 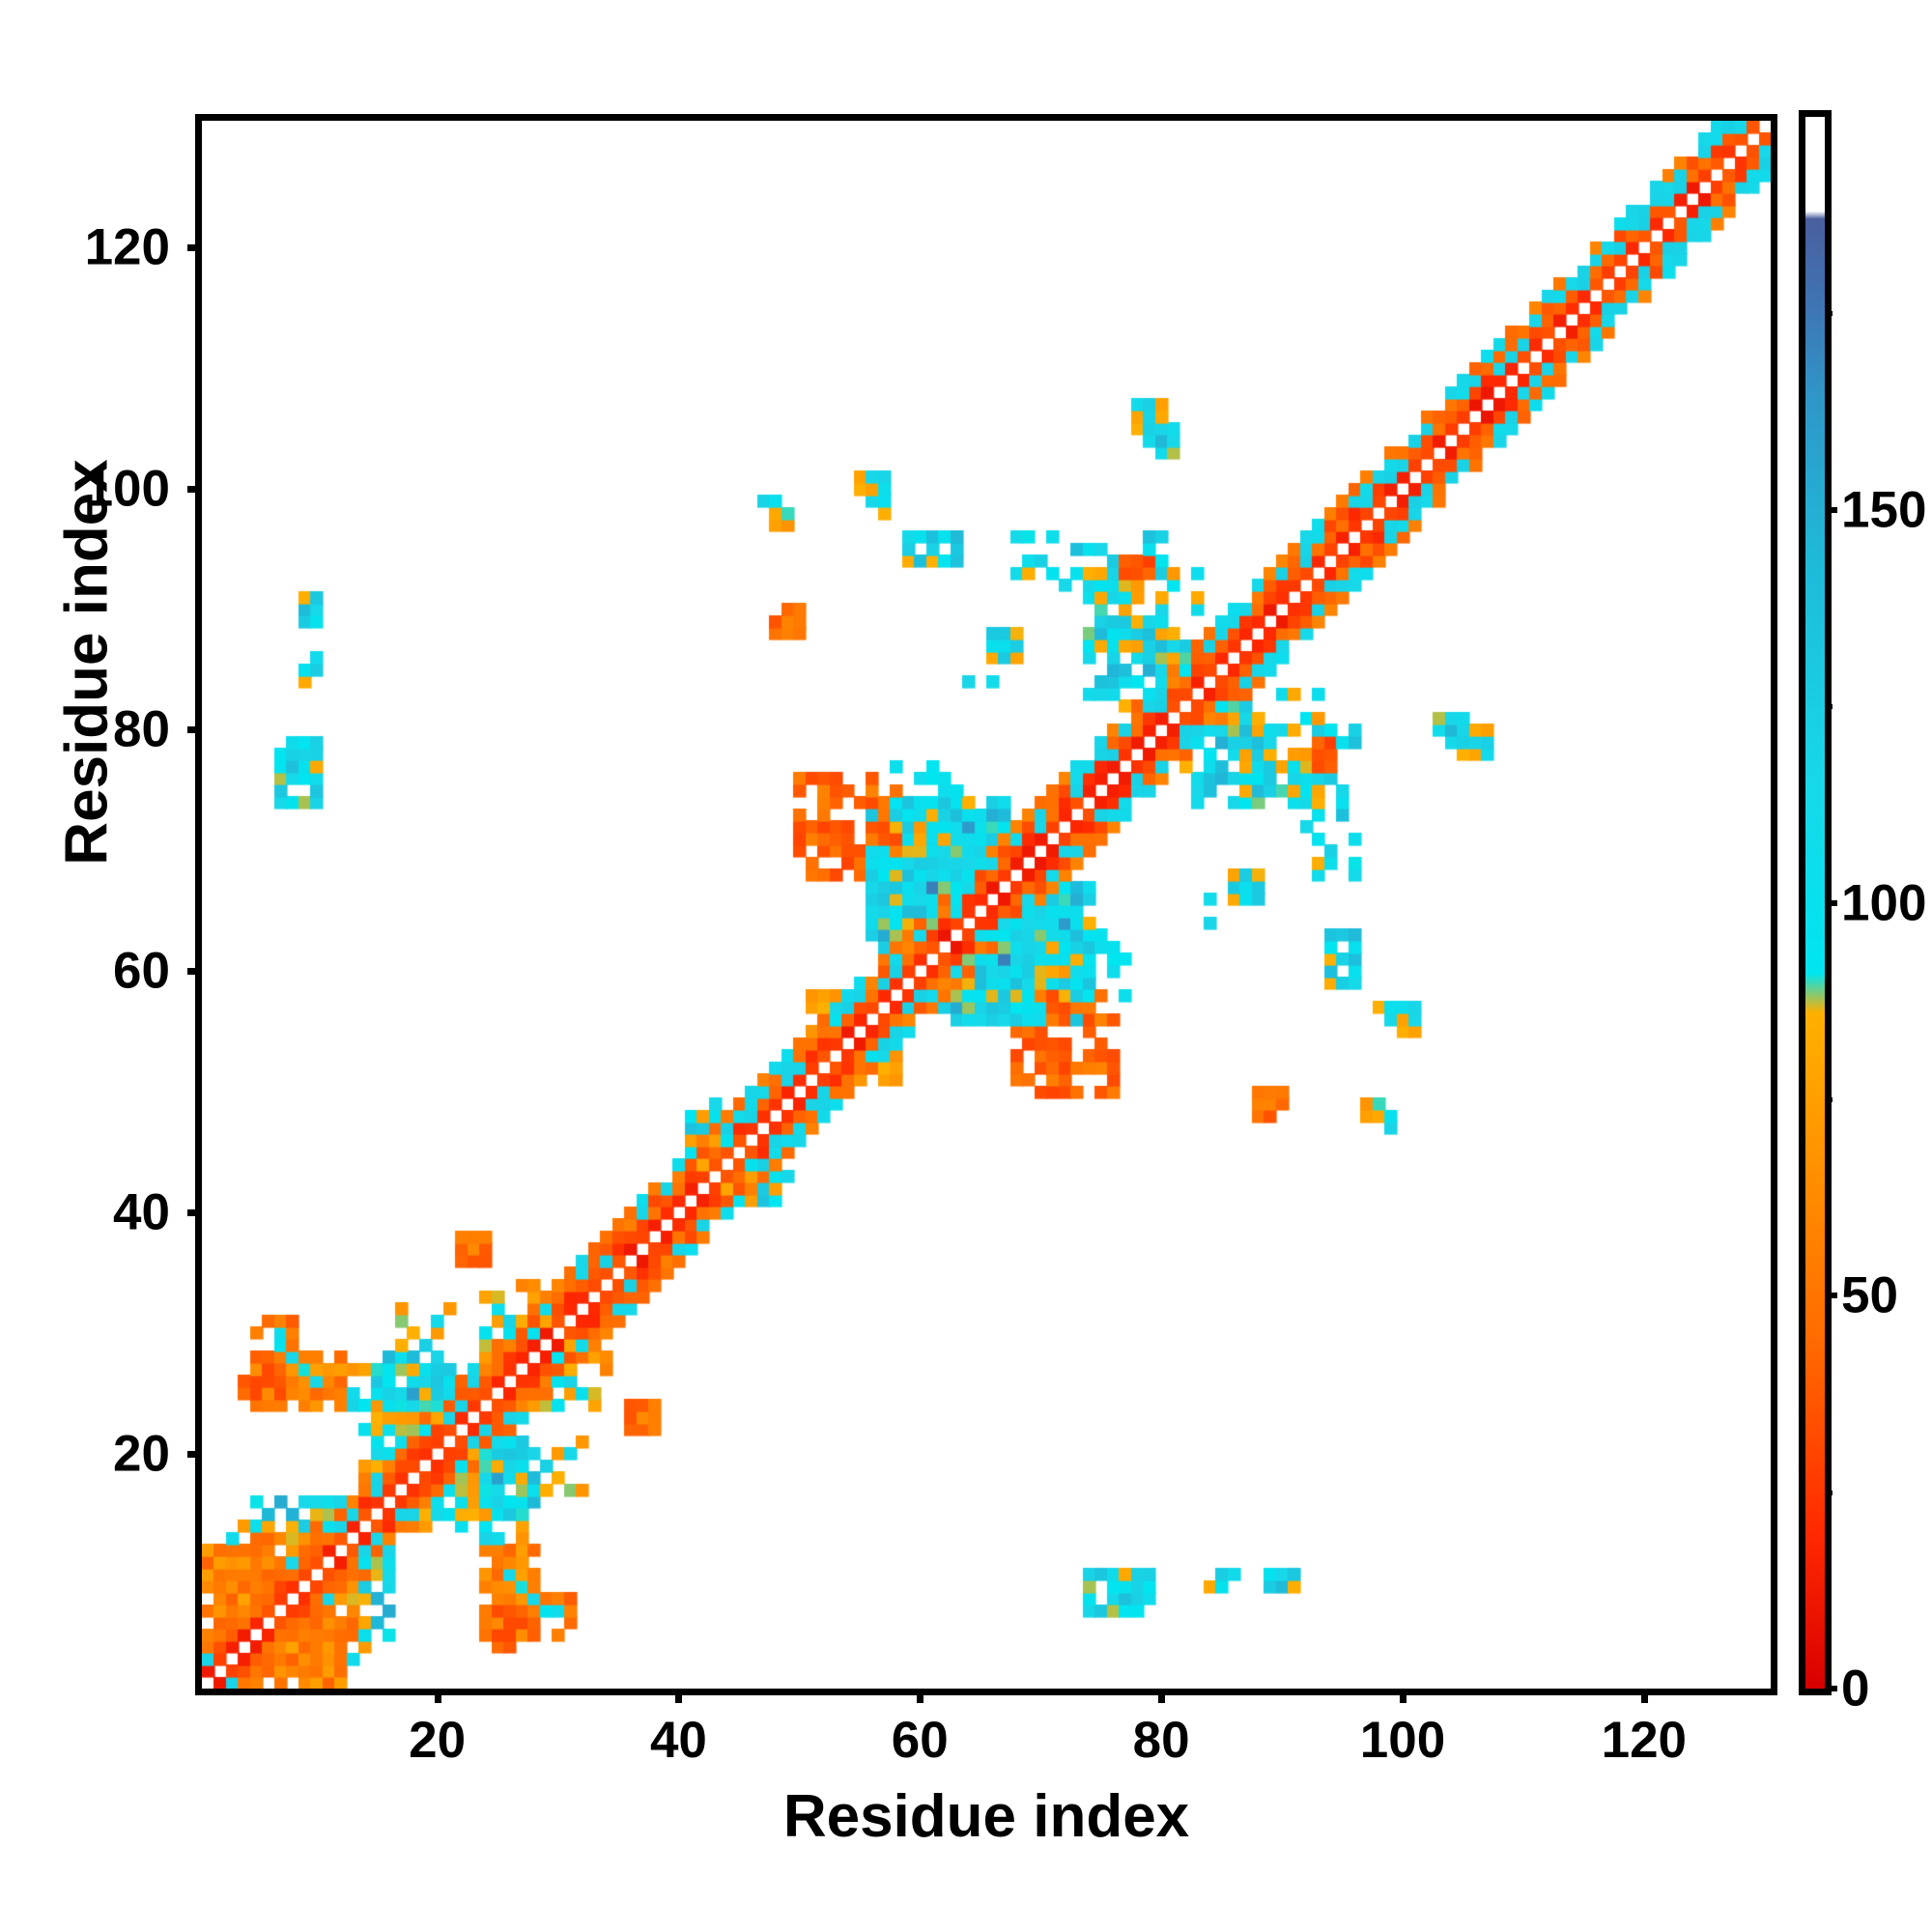 What do you see at coordinates (87, 662) in the screenshot?
I see `y-axis-title: Residue index` at bounding box center [87, 662].